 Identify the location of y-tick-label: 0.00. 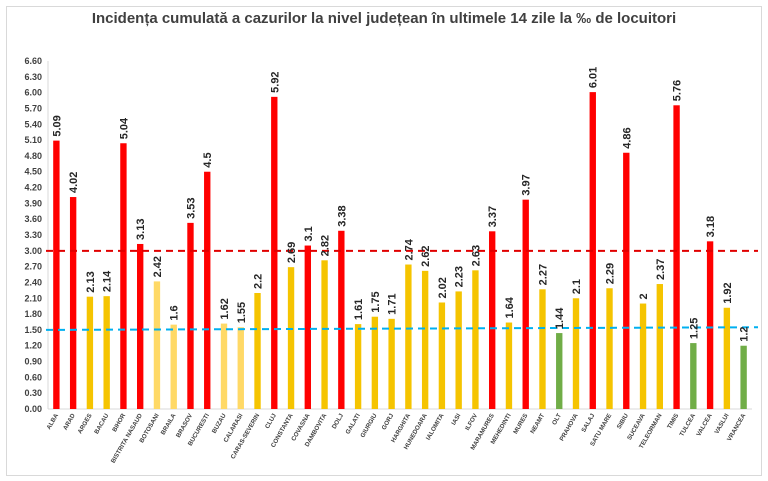
(33, 409).